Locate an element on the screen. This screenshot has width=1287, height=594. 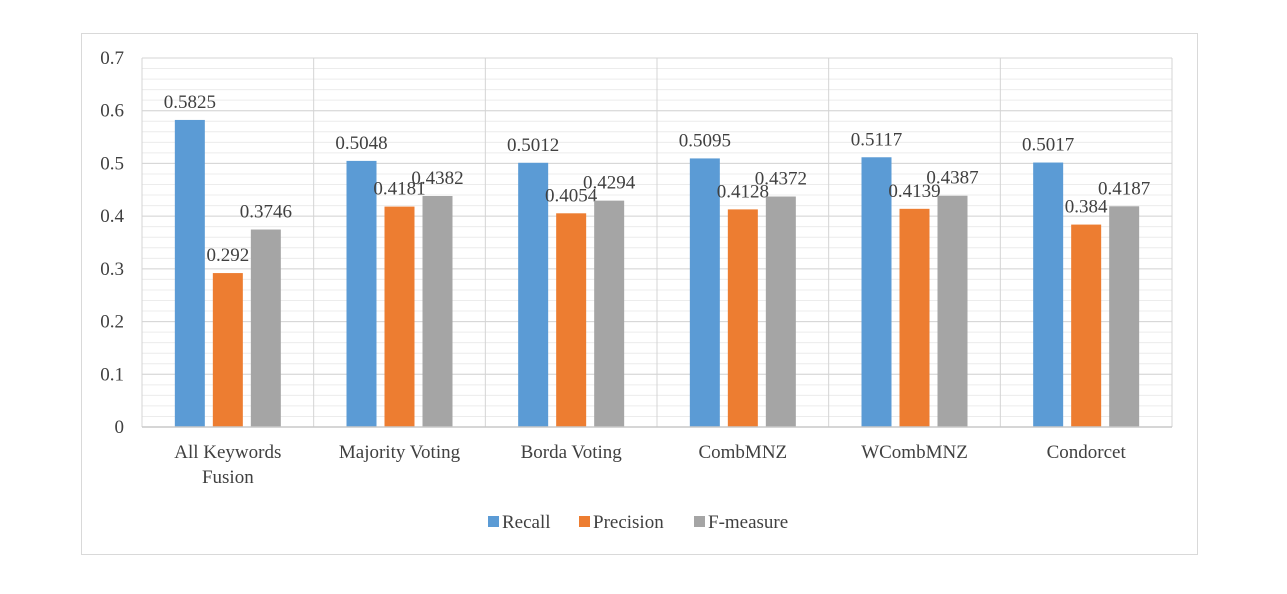
y-tick-label: 0.3 is located at coordinates (112, 269).